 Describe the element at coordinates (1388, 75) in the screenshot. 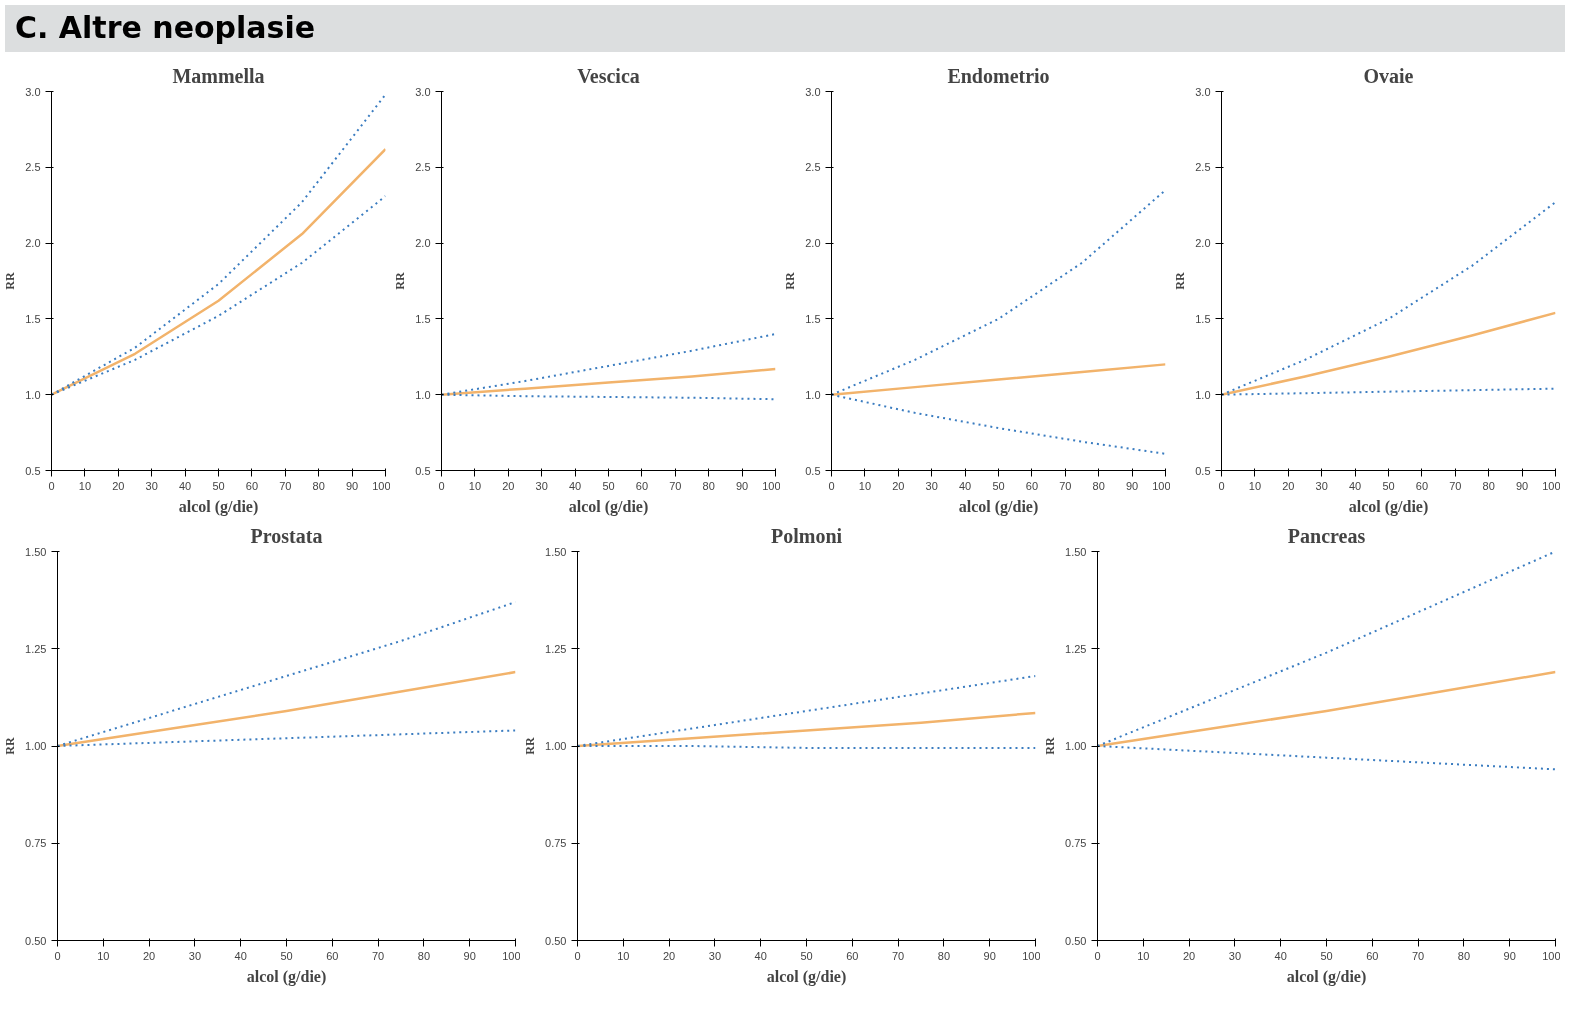

I see `chart-title: Ovaie` at that location.